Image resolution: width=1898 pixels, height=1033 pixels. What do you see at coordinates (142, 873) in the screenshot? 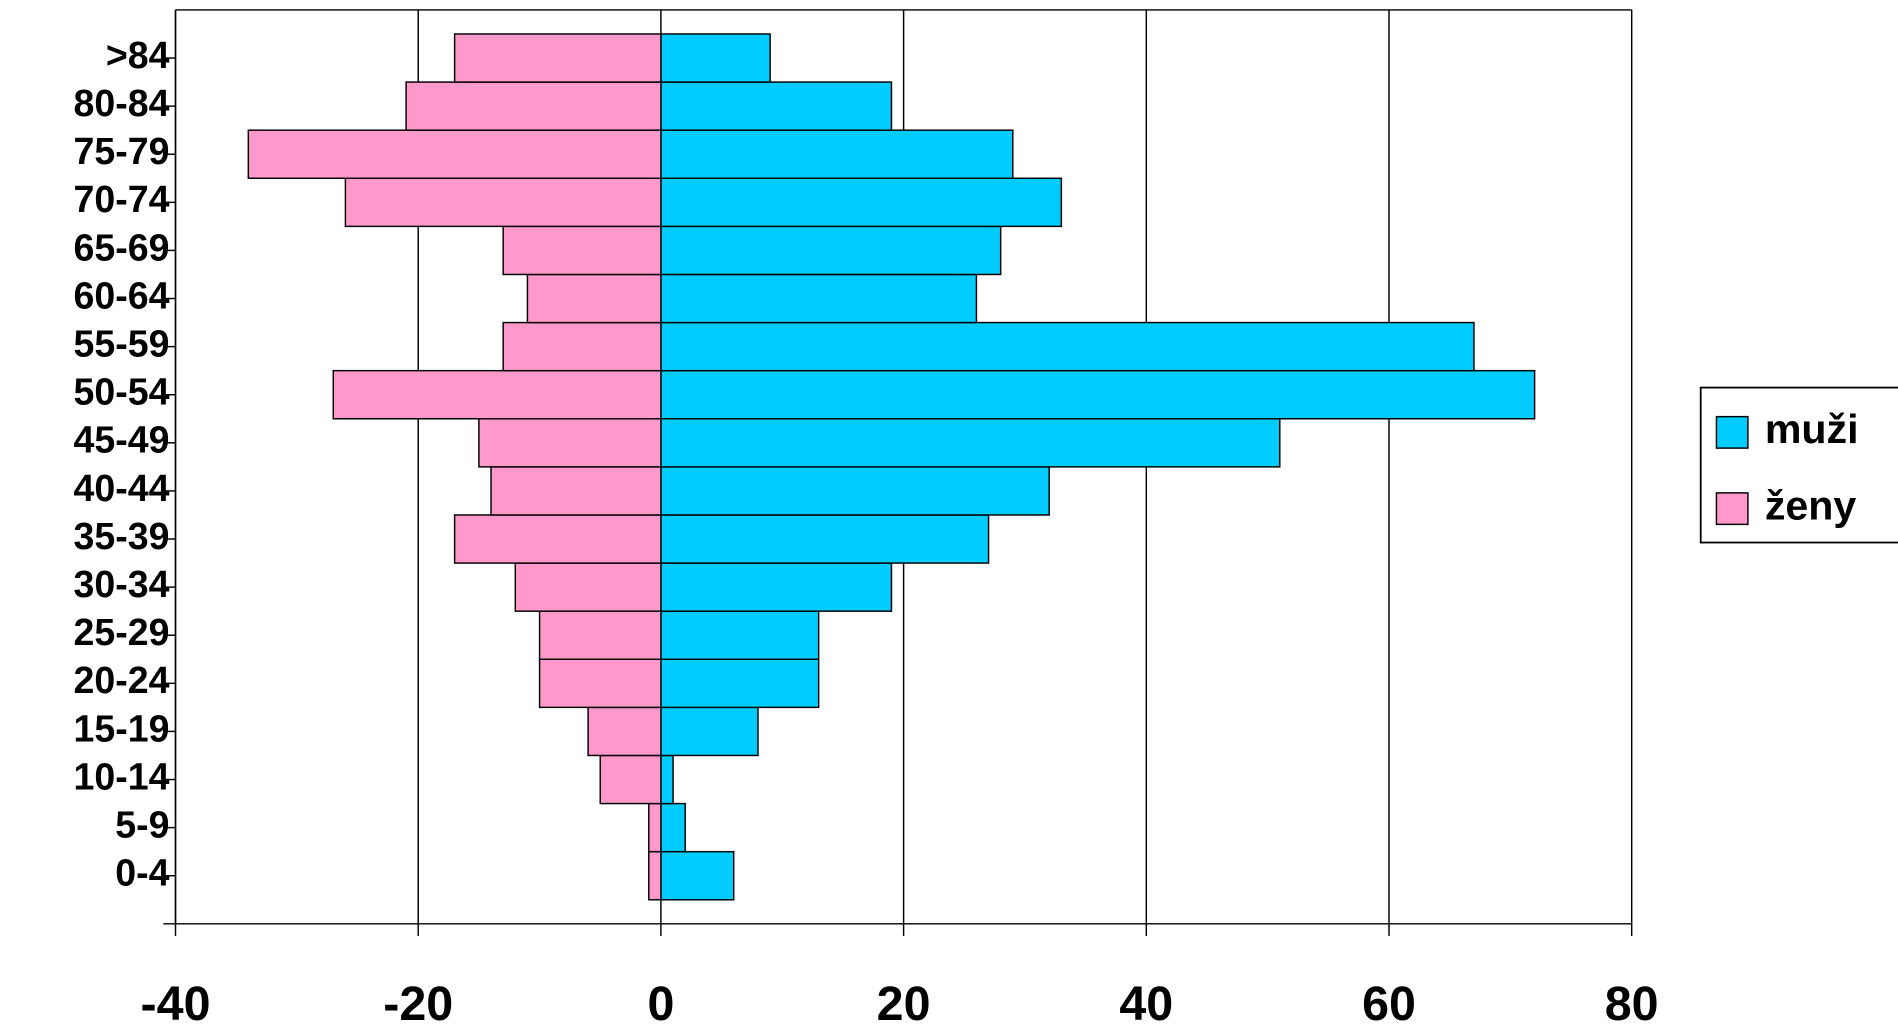
I see `y-tick-label: 0-4` at bounding box center [142, 873].